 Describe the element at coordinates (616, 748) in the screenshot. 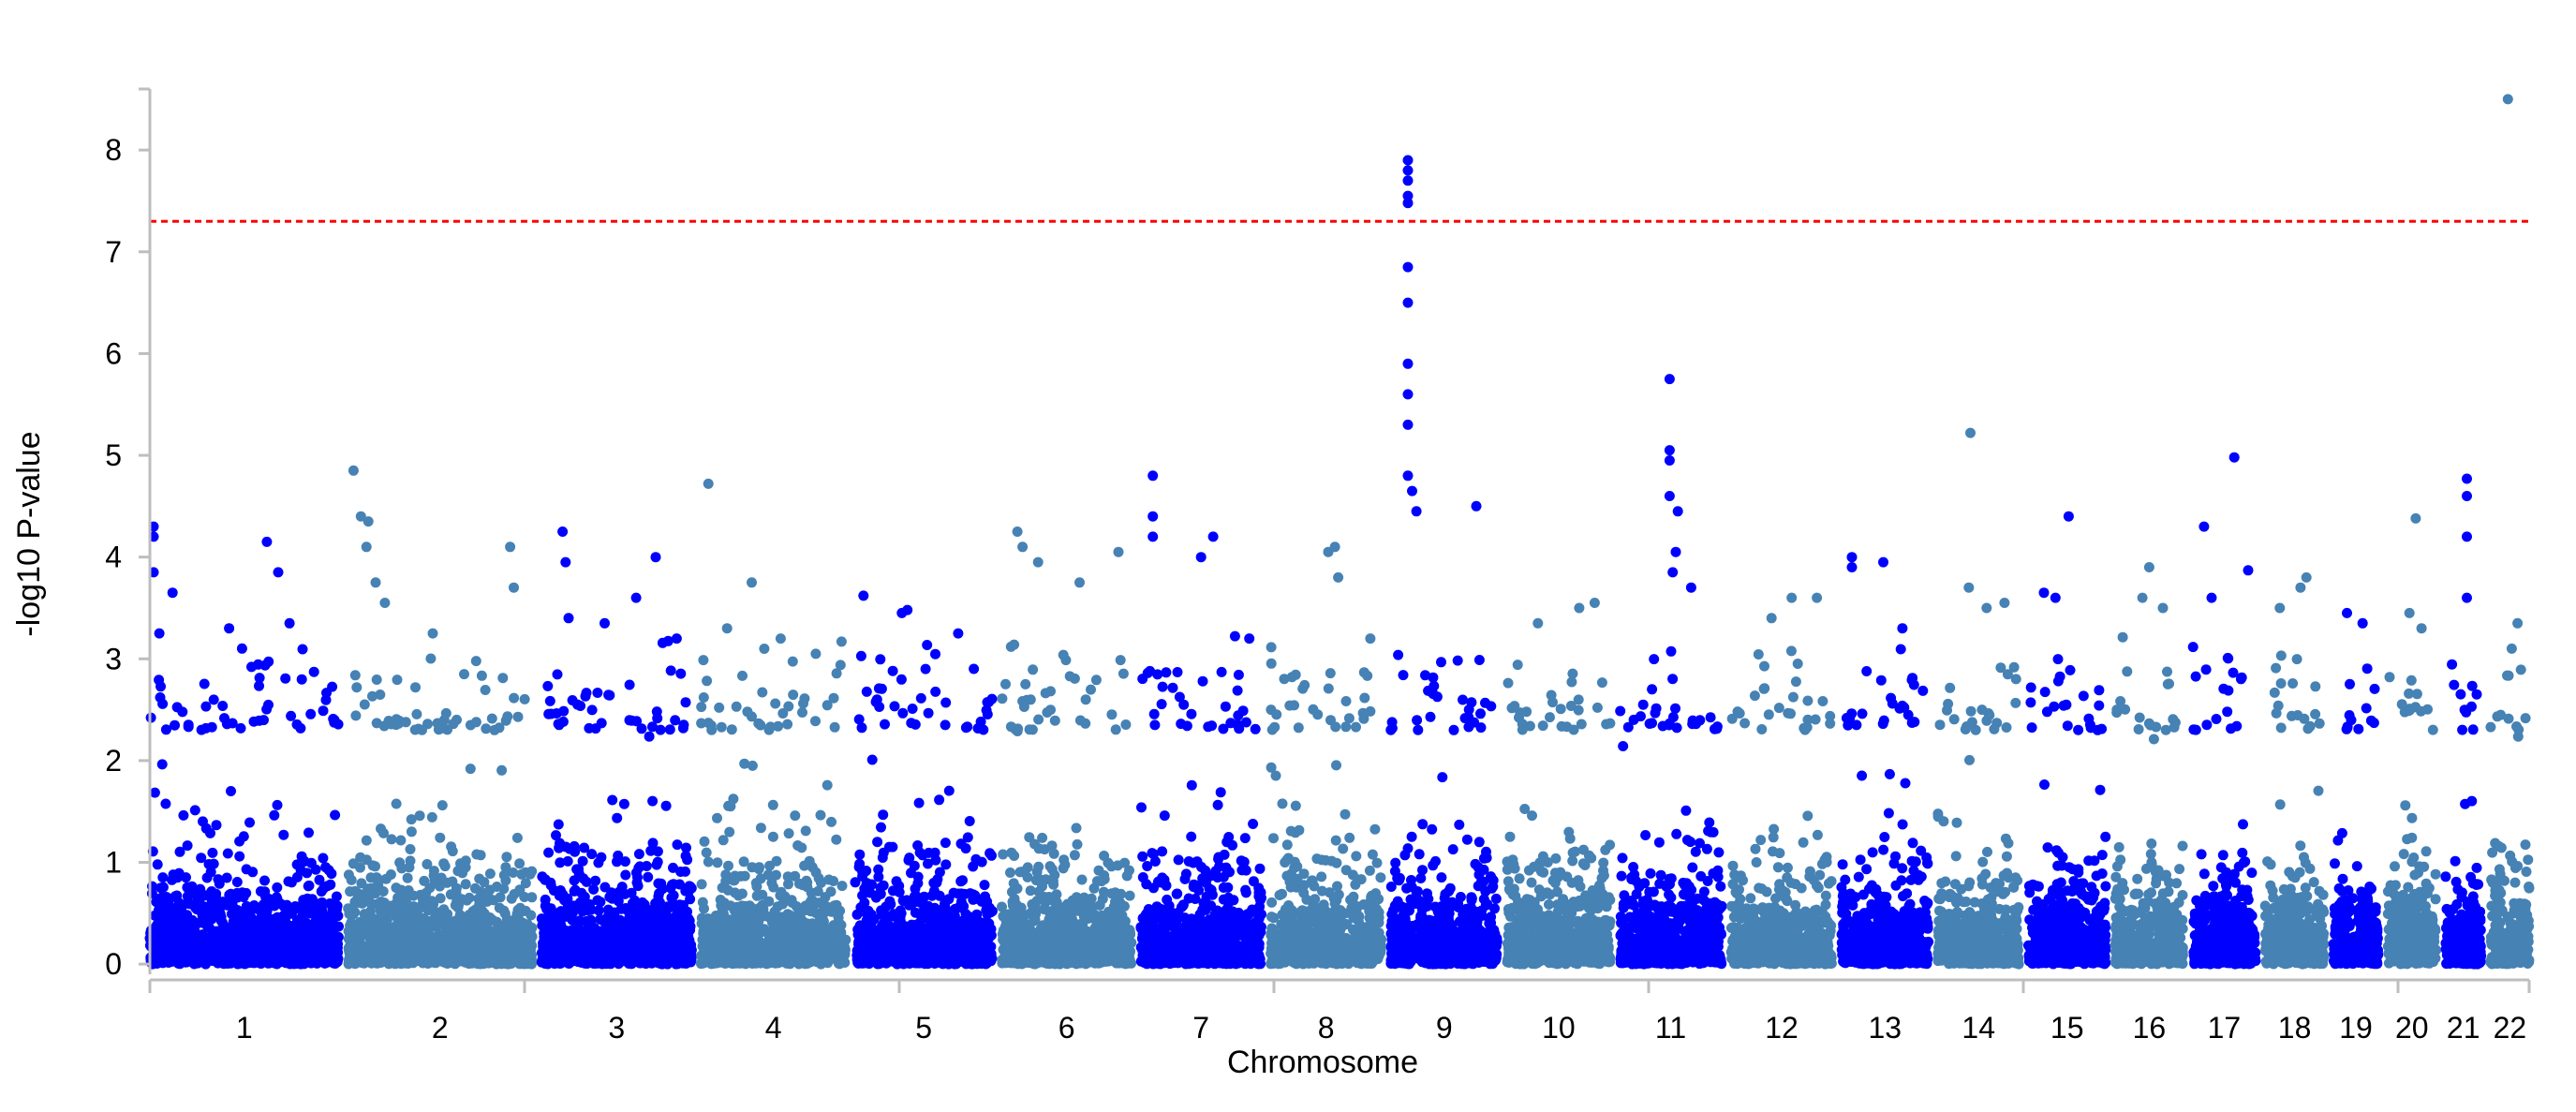

I see `chromosome-3-points` at that location.